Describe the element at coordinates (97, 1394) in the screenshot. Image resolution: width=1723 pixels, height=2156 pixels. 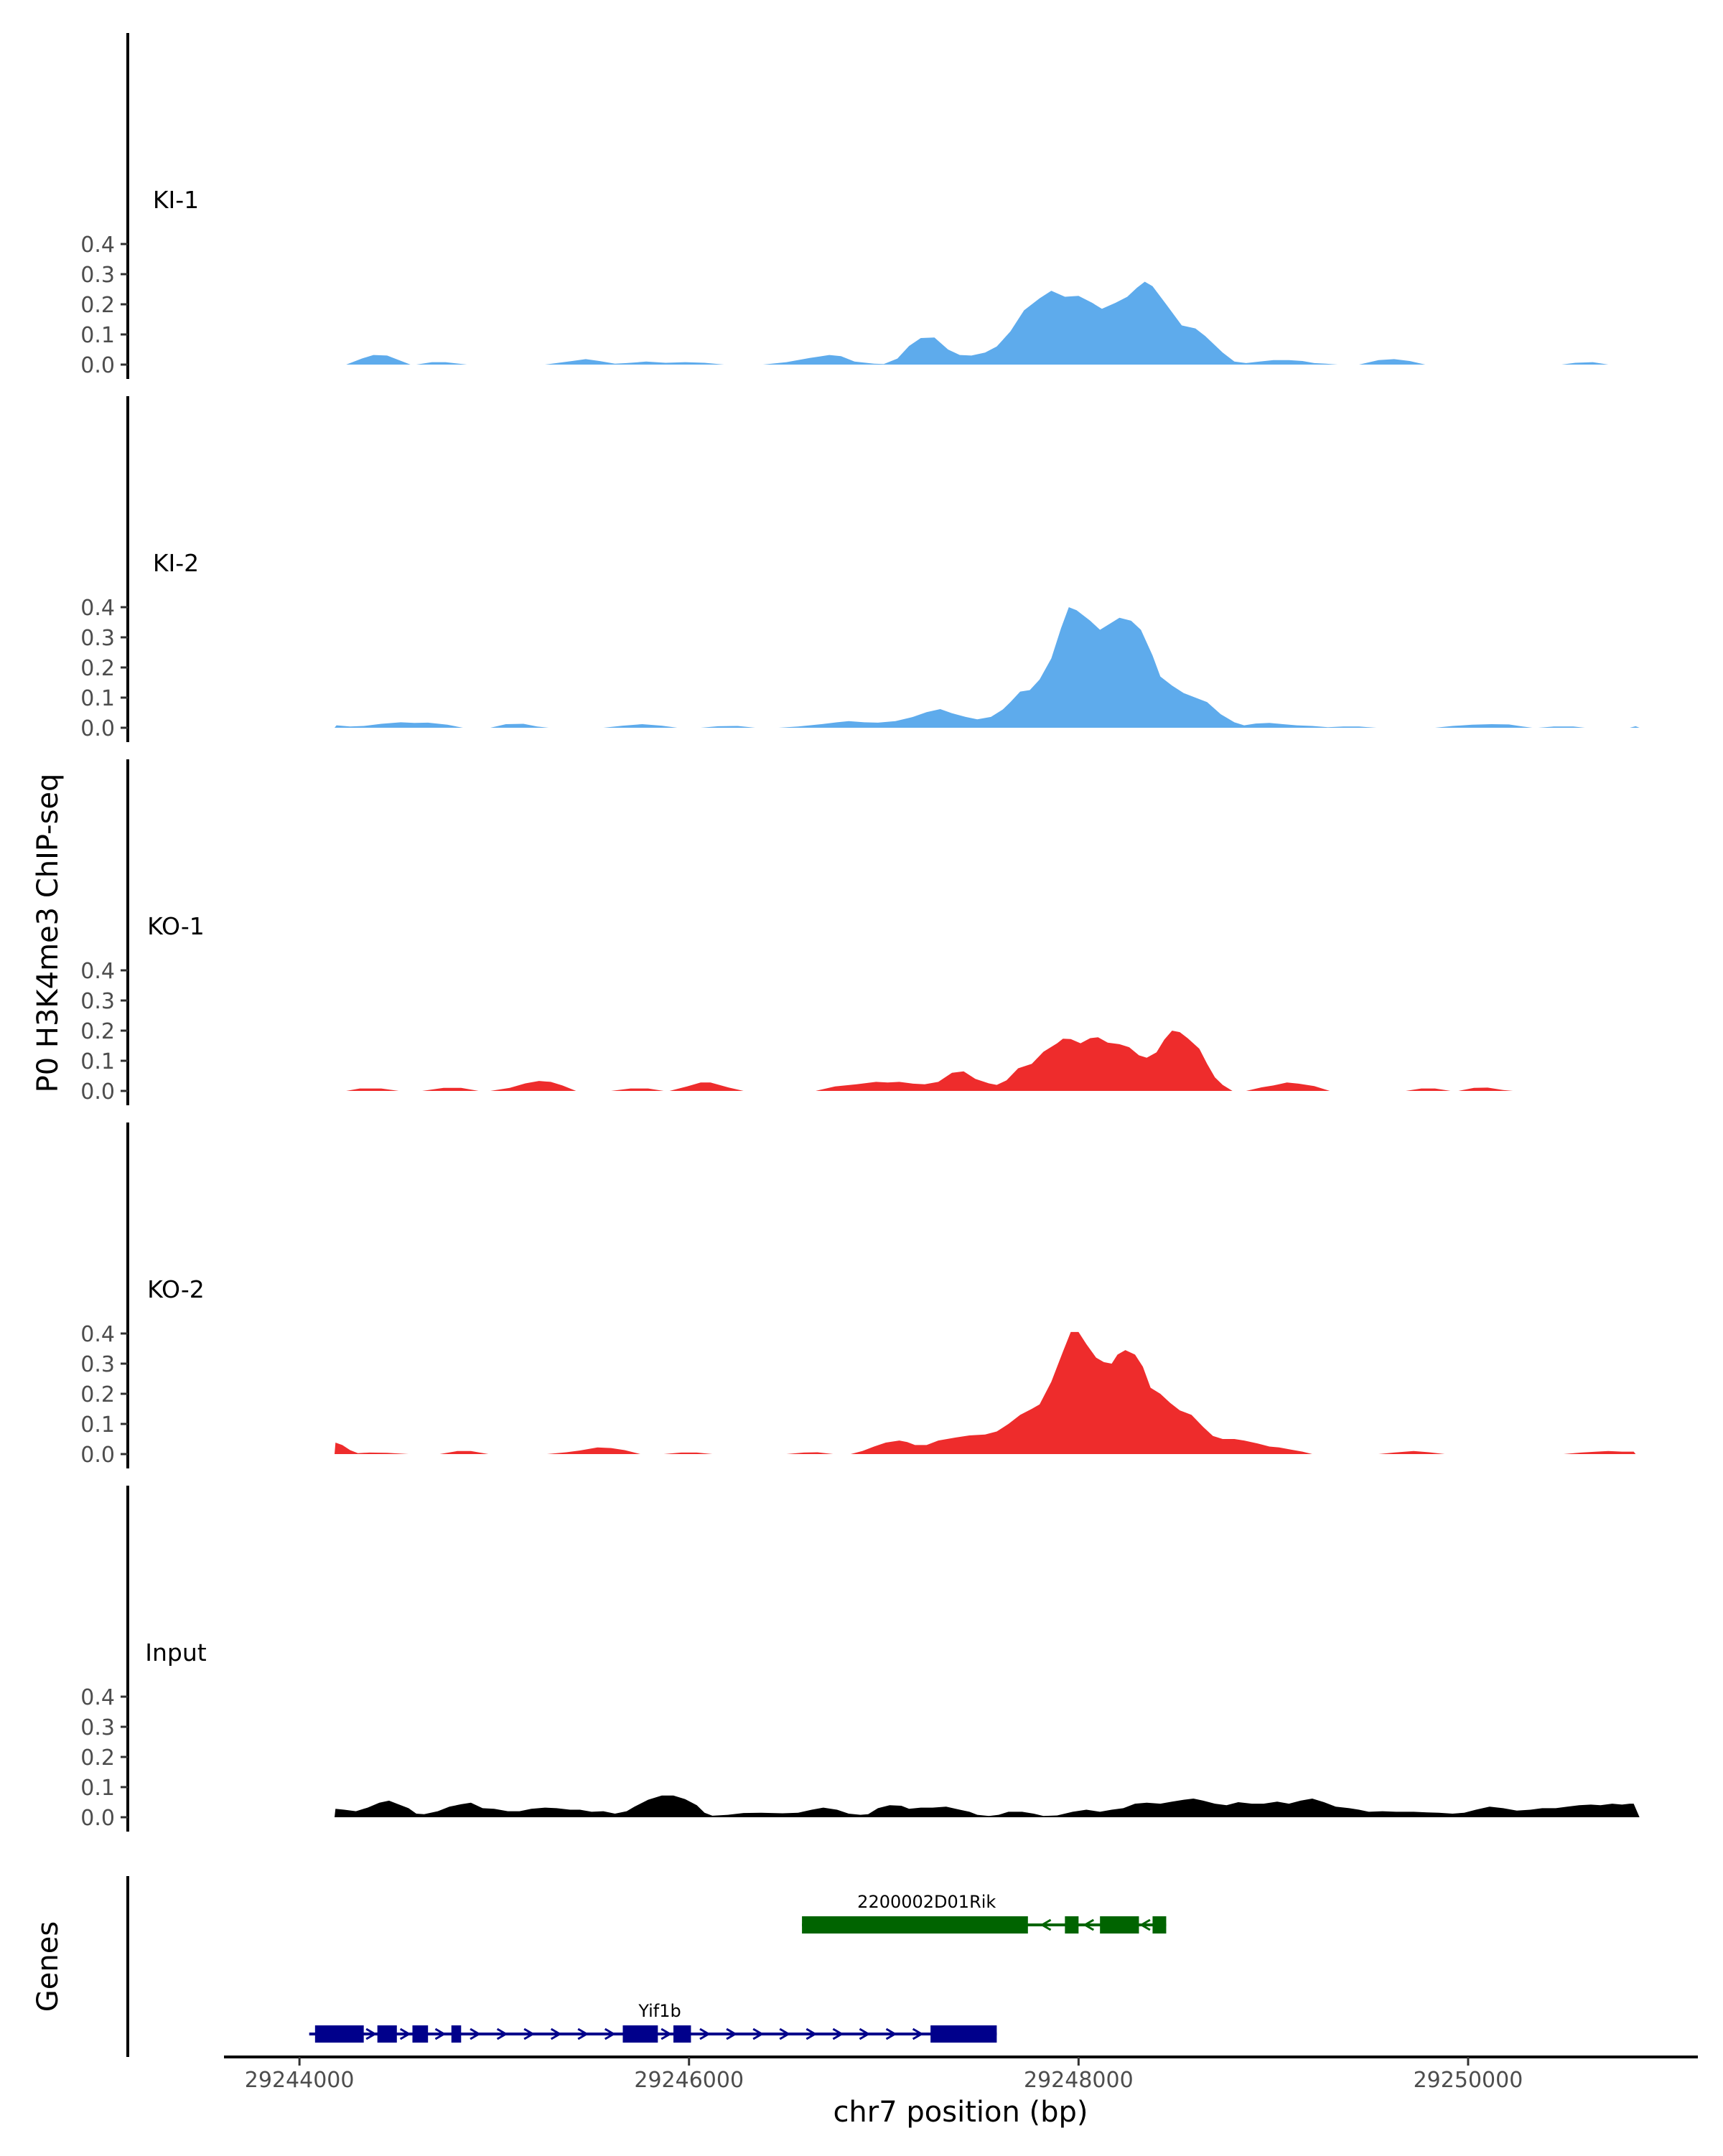
I see `y-tick-label-ko-2: 0.2` at that location.